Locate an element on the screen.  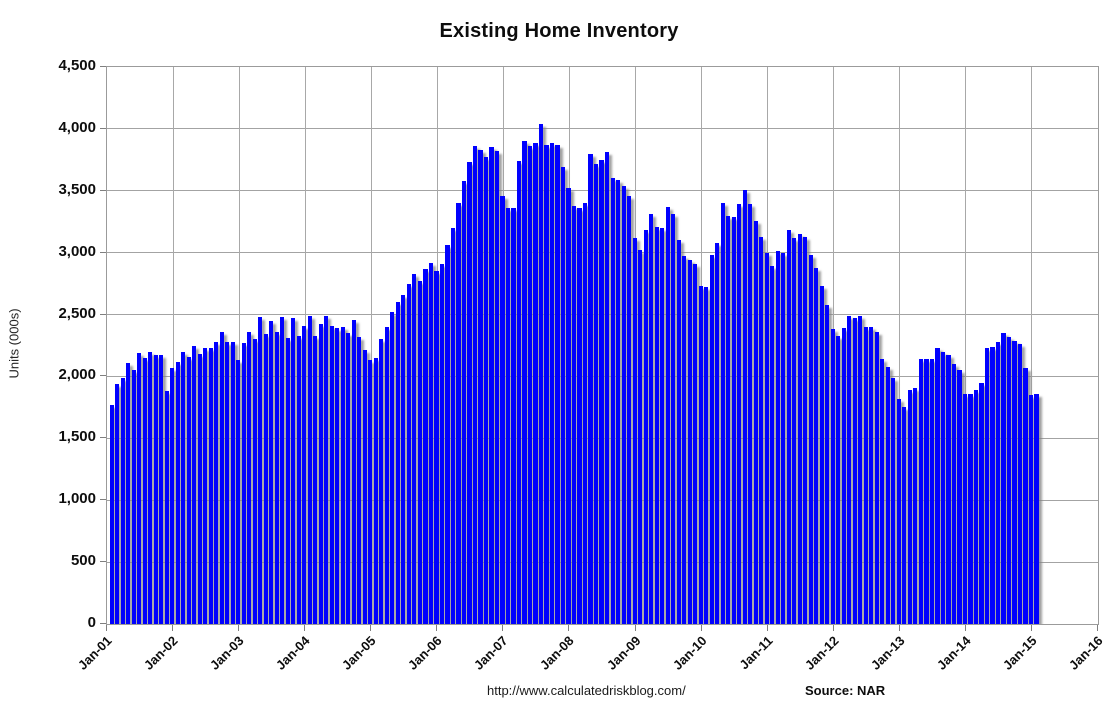
y-tick-label: 2,500 is located at coordinates (77, 313).